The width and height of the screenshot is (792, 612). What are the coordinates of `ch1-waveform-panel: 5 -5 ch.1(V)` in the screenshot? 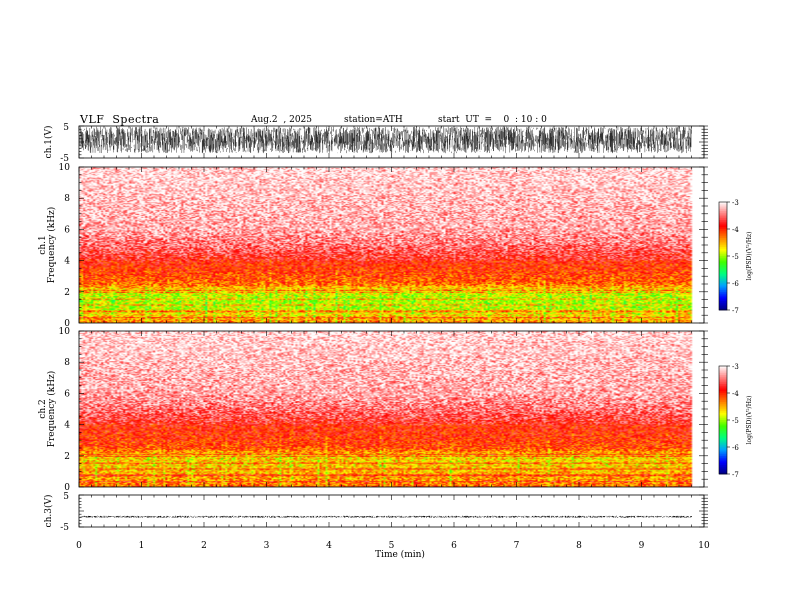 It's located at (375, 143).